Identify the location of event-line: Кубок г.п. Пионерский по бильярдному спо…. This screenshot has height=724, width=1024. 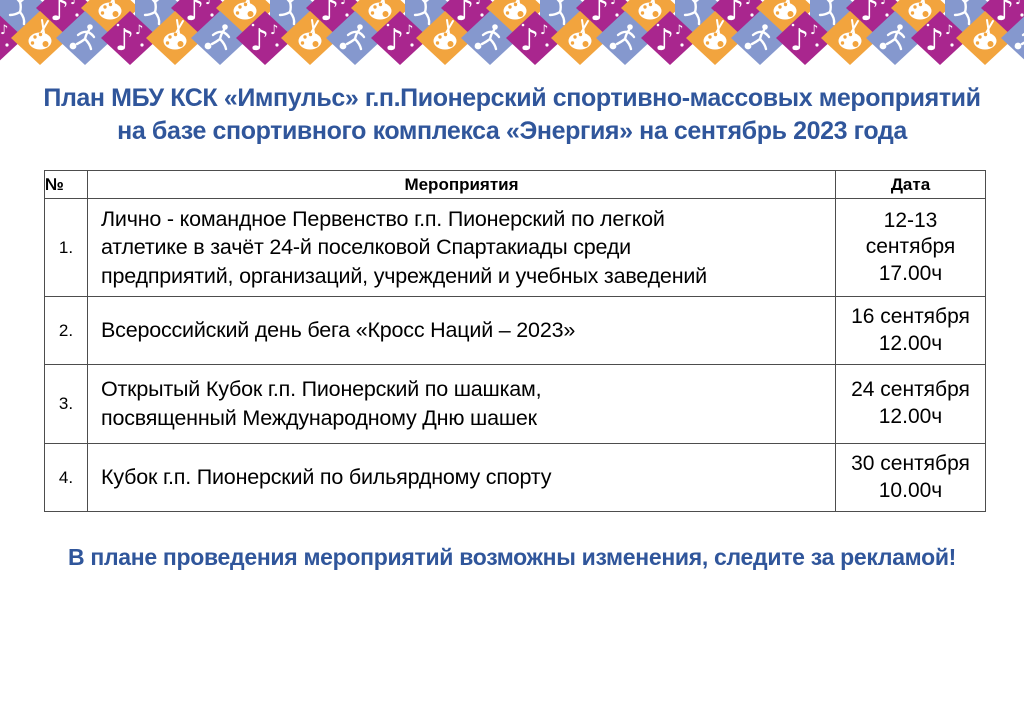
(326, 477).